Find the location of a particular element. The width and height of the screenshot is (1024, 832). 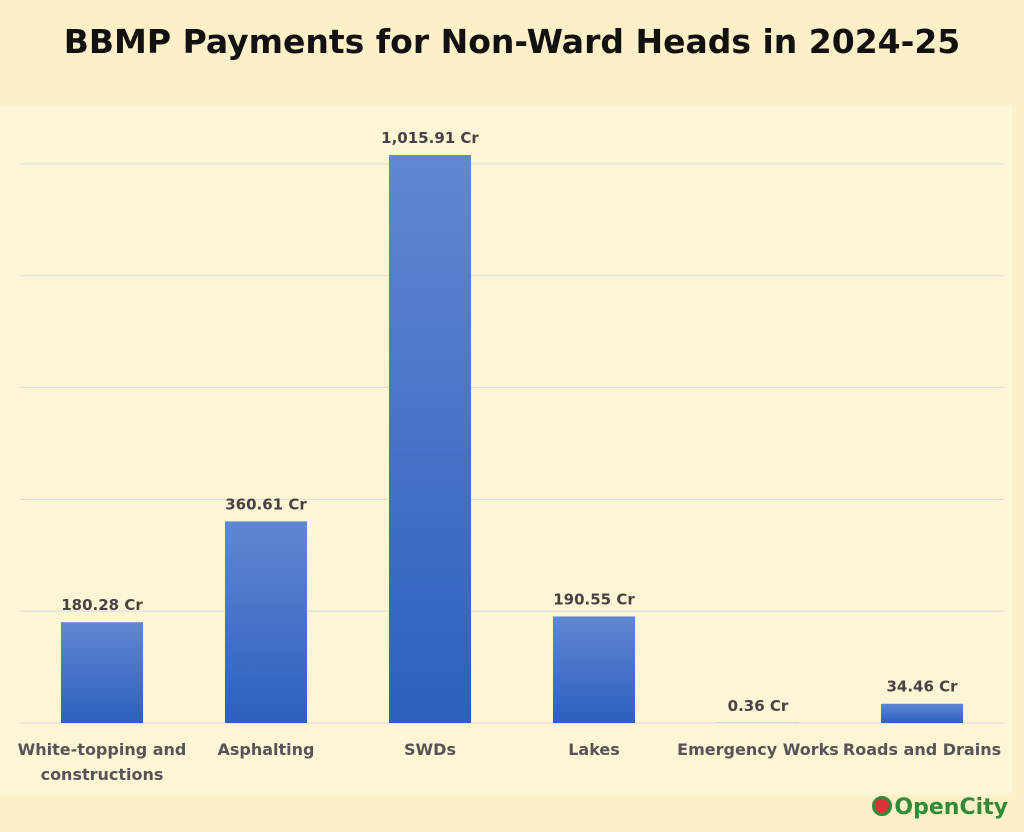

logo: OpenCity is located at coordinates (940, 807).